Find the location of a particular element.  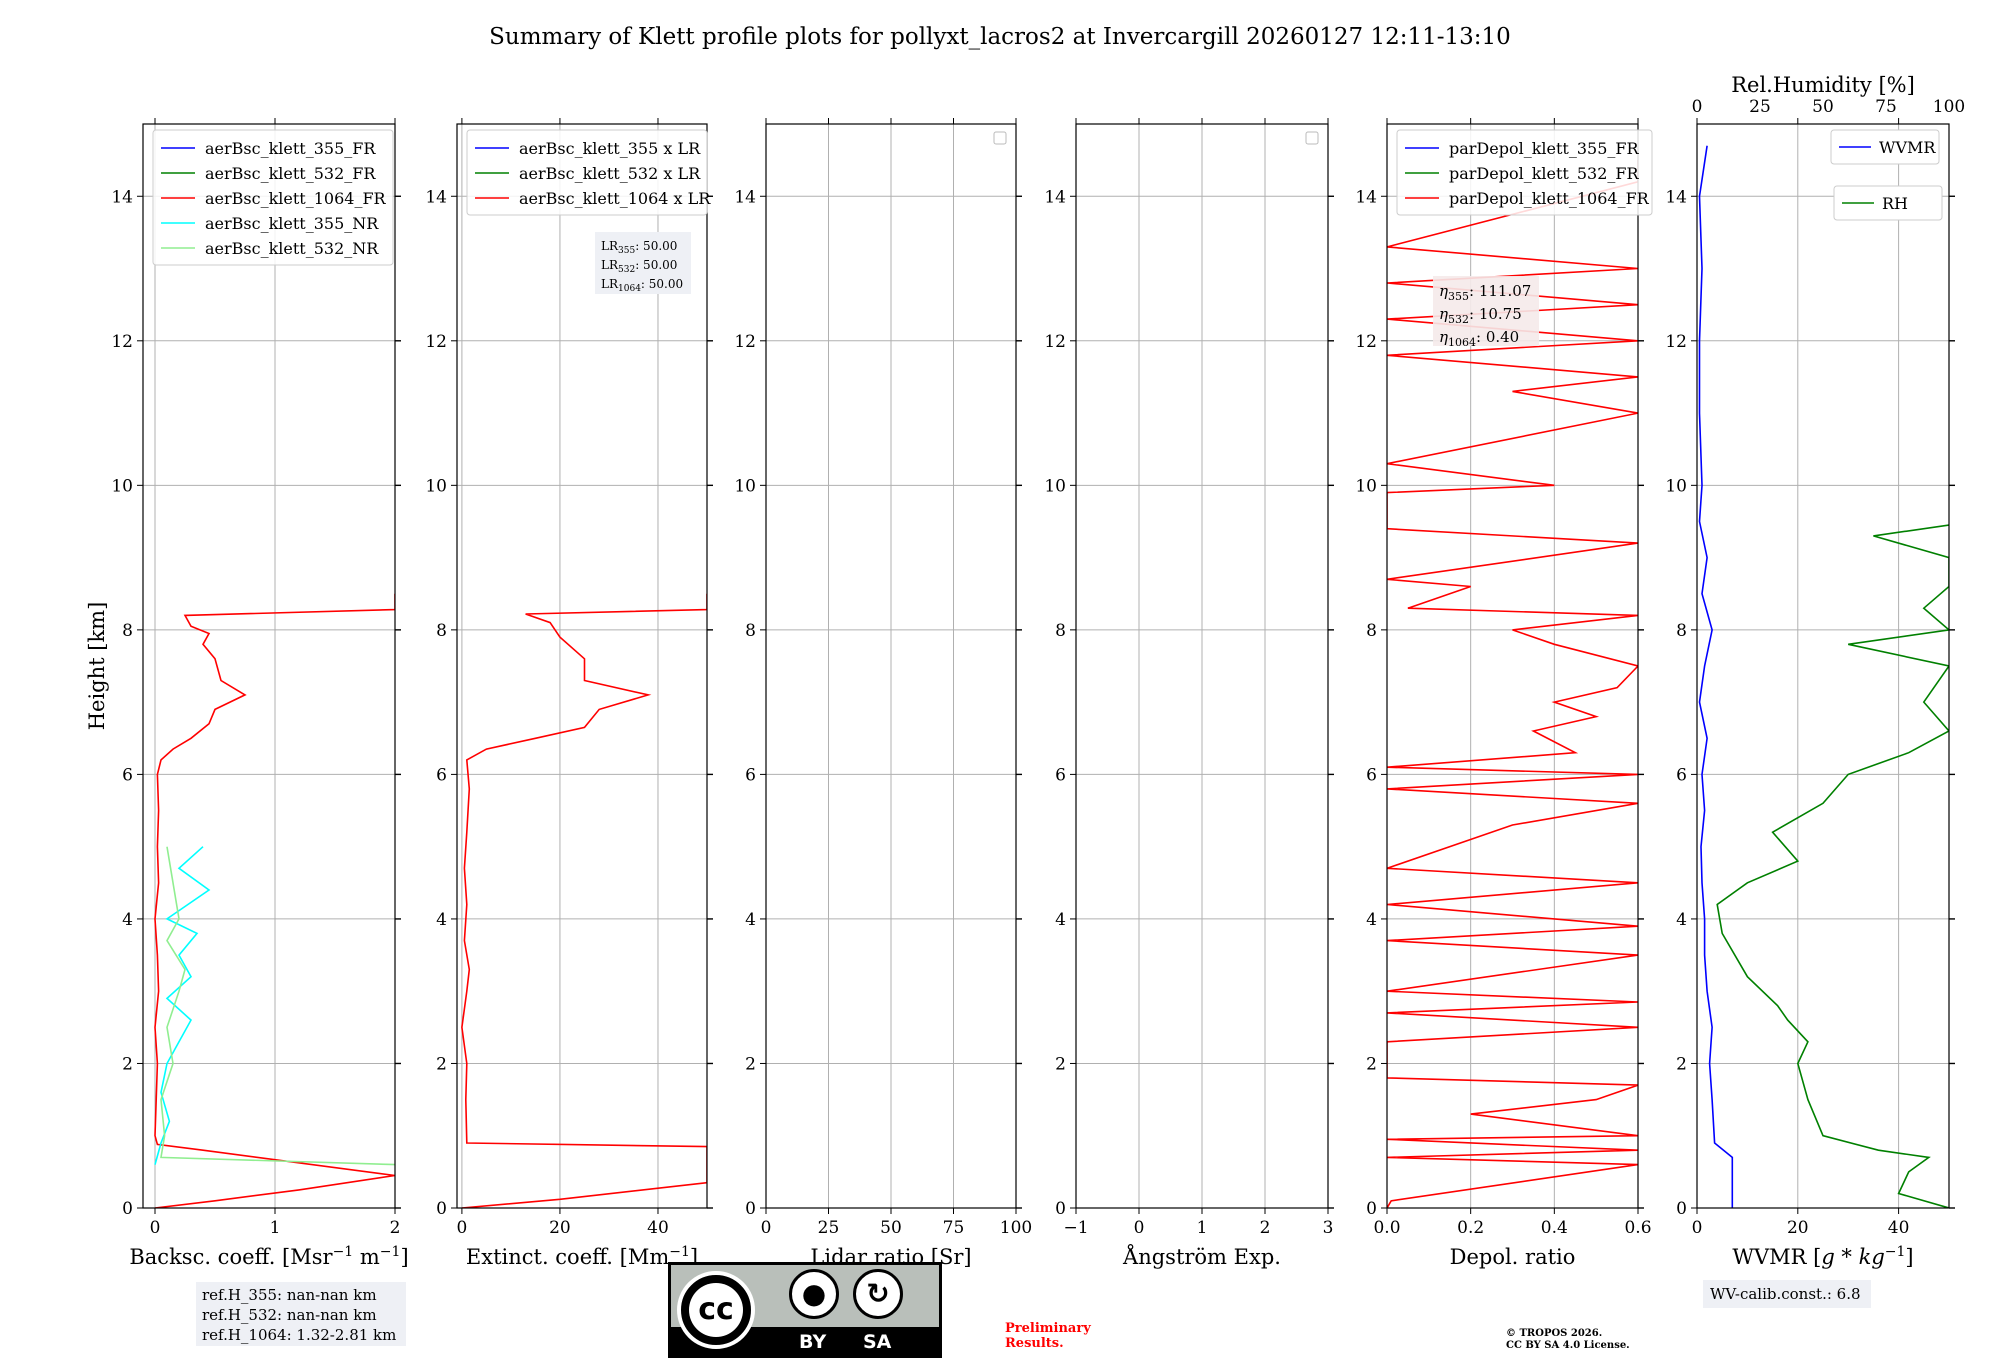

x-axis-label: Extinct. coeff. [Mm−1] is located at coordinates (582, 1256).